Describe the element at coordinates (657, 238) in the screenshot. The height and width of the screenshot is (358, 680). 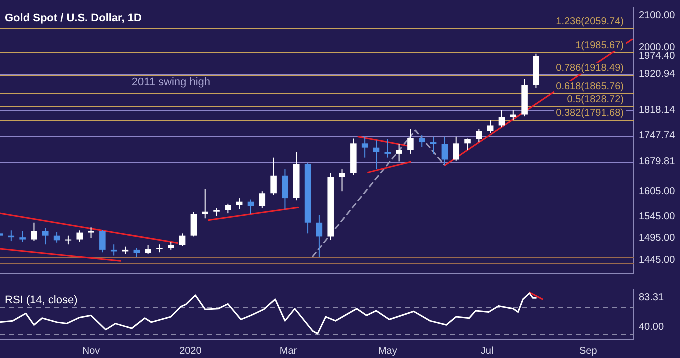
I see `y-tick-label: 1495.00` at that location.